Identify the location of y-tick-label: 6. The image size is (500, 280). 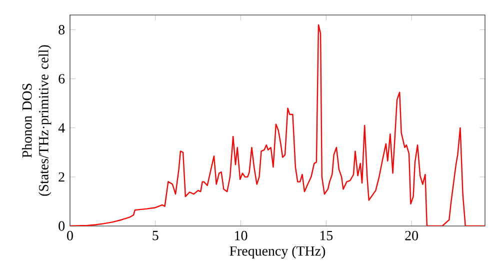
(61, 79).